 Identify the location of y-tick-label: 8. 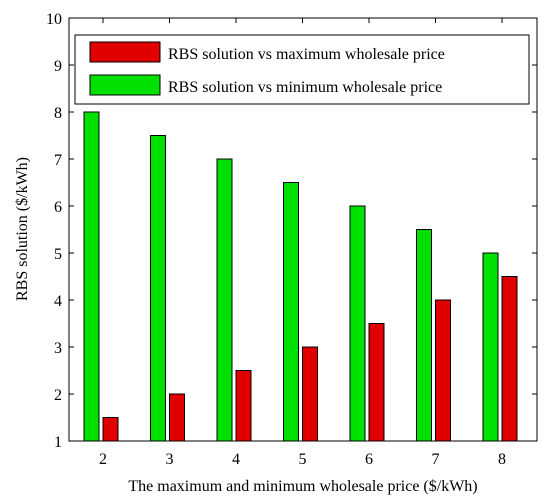
(58, 113).